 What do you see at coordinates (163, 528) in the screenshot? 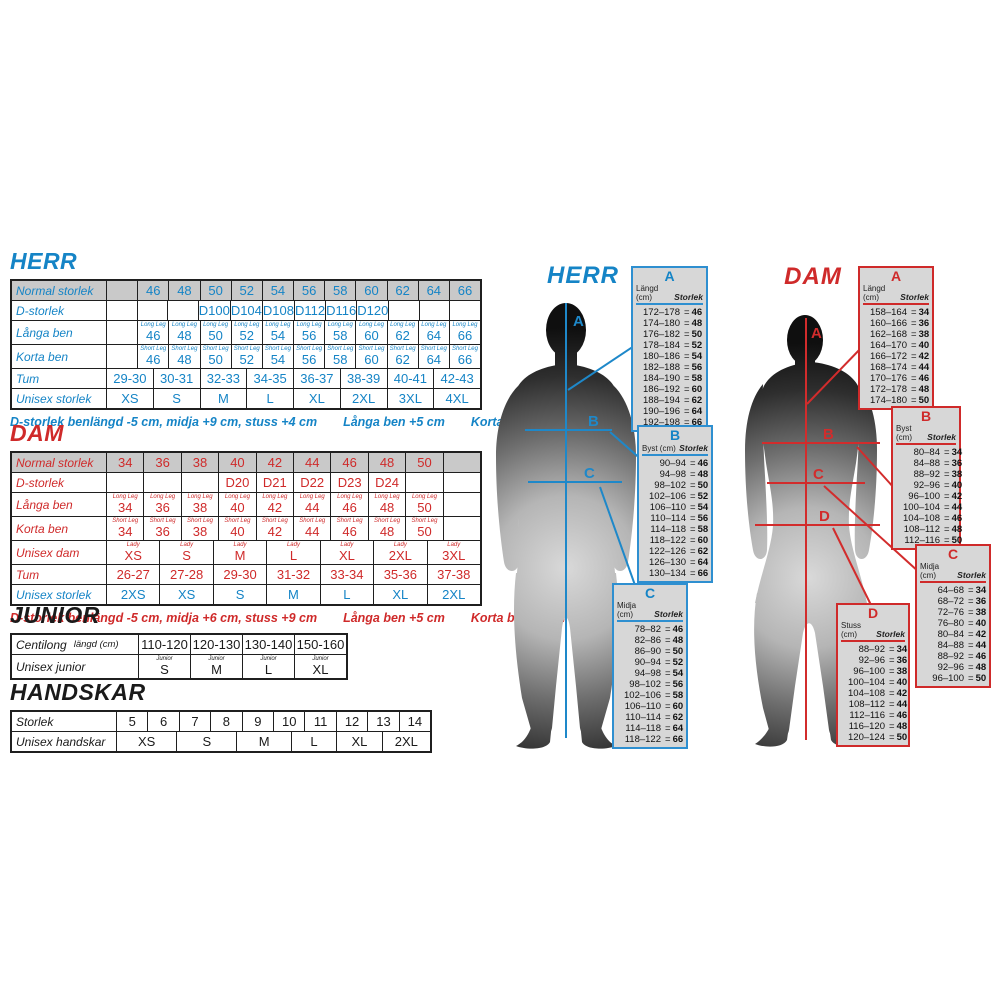
I see `table-cell: Short Leg 36` at bounding box center [163, 528].